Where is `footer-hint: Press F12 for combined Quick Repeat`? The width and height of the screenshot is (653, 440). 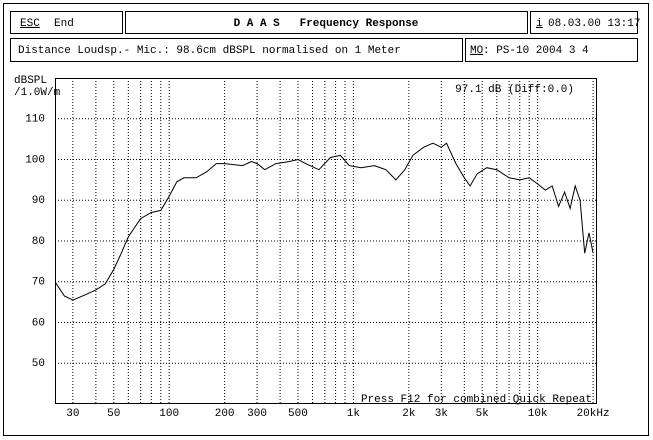 footer-hint: Press F12 for combined Quick Repeat is located at coordinates (476, 400).